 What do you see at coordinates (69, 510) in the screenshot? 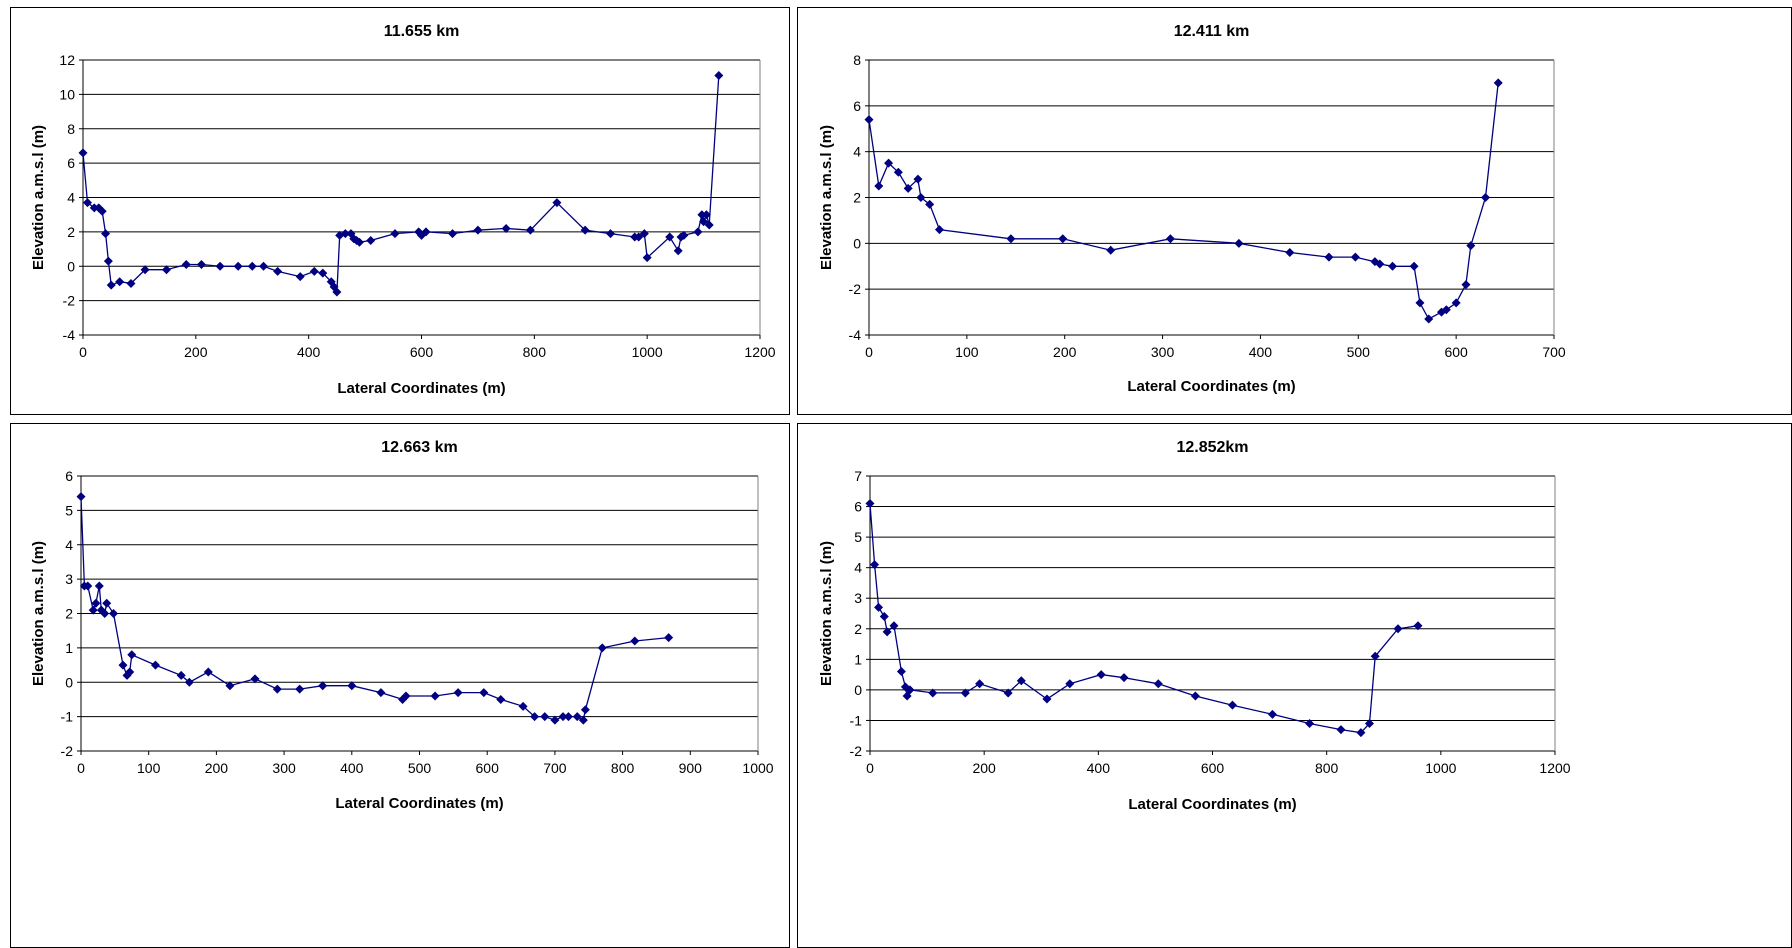
I see `y-tick-label: 5` at bounding box center [69, 510].